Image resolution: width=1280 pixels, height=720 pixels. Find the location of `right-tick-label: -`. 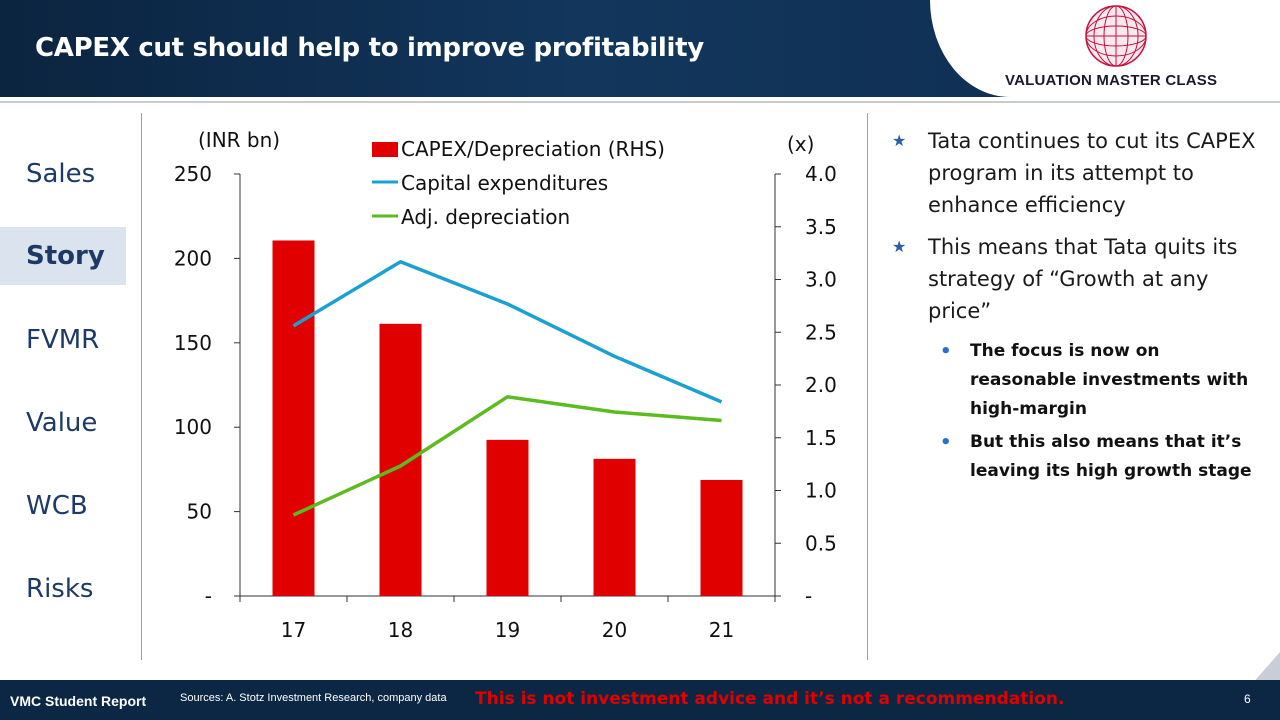

right-tick-label: - is located at coordinates (808, 596).